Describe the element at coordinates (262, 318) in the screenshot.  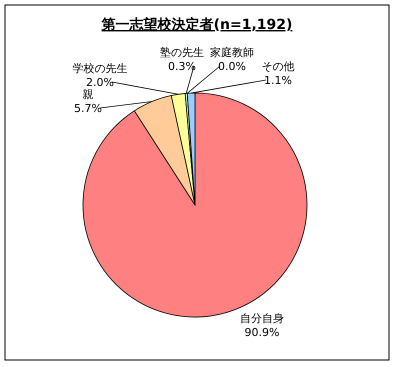
I see `slice-label: 自分自身` at that location.